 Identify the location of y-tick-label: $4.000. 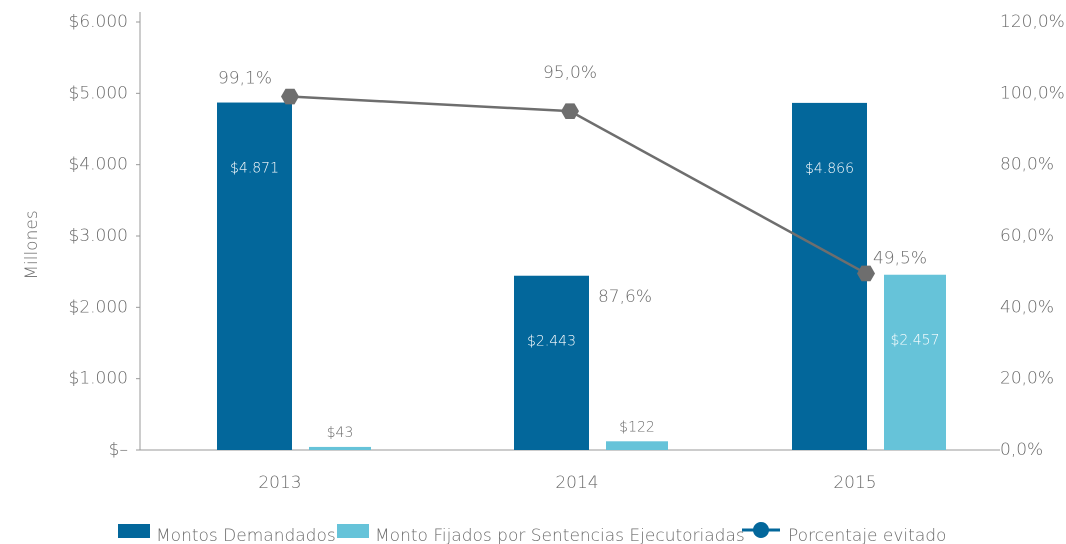
(98, 165).